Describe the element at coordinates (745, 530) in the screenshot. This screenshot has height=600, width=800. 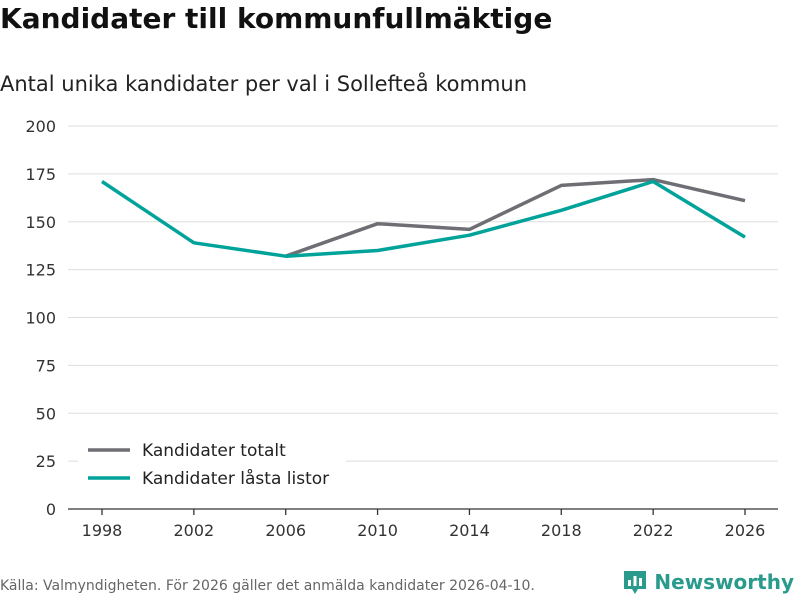
I see `x-tick-label: 2026` at that location.